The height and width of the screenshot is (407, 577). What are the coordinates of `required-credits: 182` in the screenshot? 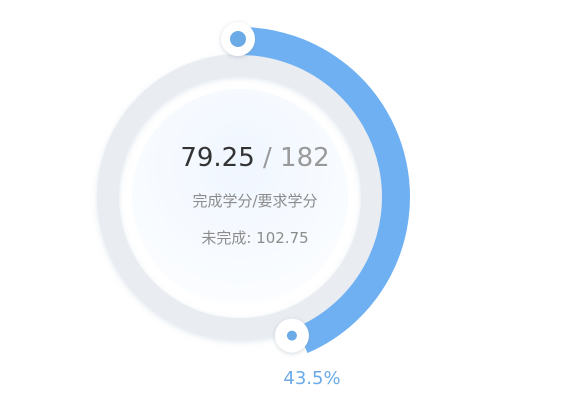 It's located at (305, 158).